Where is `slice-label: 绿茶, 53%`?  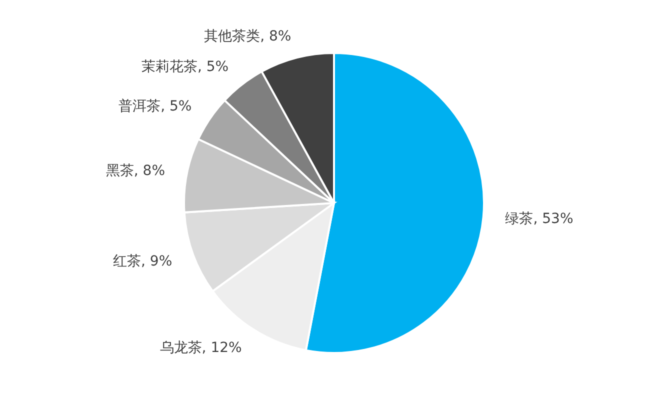
slice-label: 绿茶, 53% is located at coordinates (539, 219).